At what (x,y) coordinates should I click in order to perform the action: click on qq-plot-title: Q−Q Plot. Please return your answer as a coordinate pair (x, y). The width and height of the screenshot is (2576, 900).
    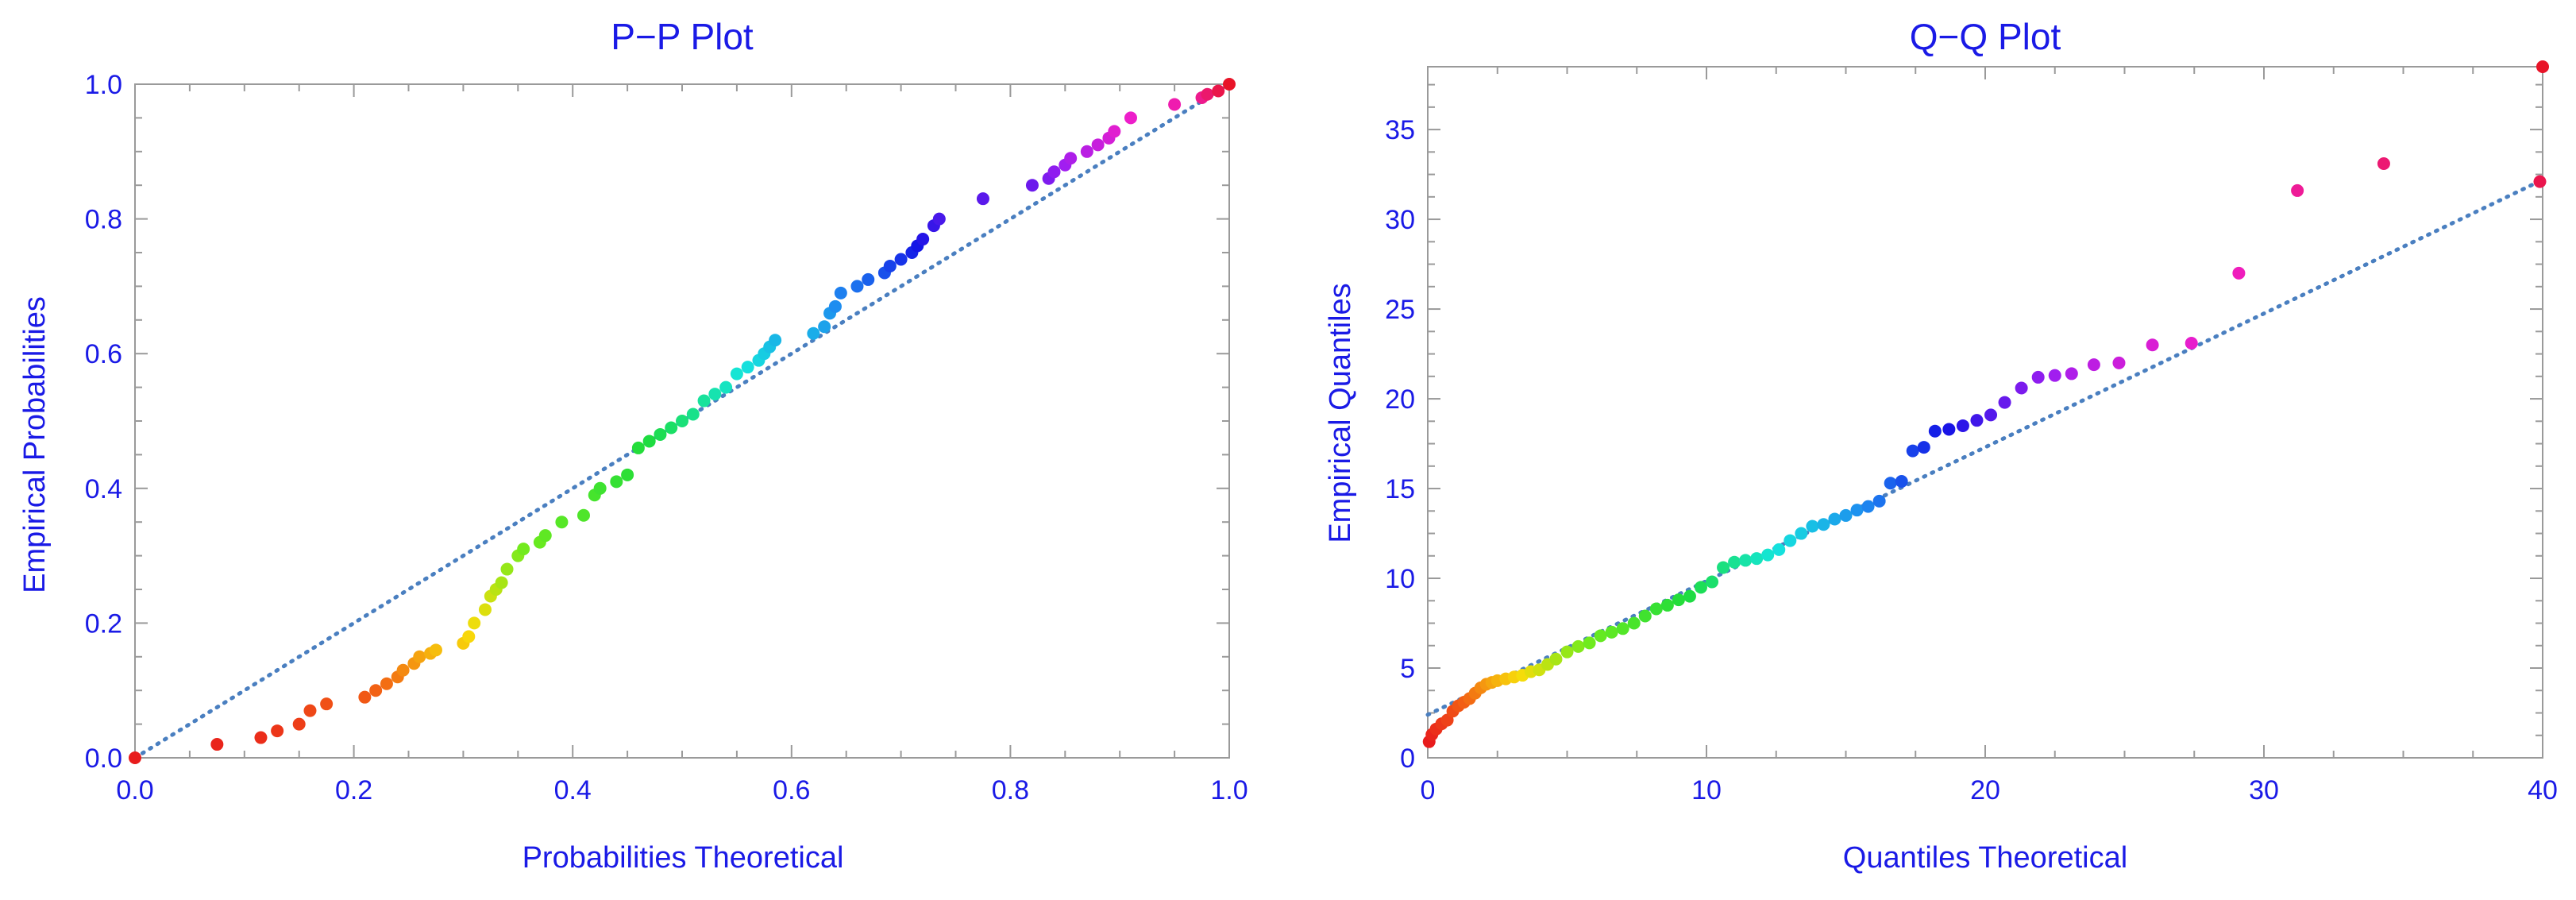
    Looking at the image, I should click on (1985, 36).